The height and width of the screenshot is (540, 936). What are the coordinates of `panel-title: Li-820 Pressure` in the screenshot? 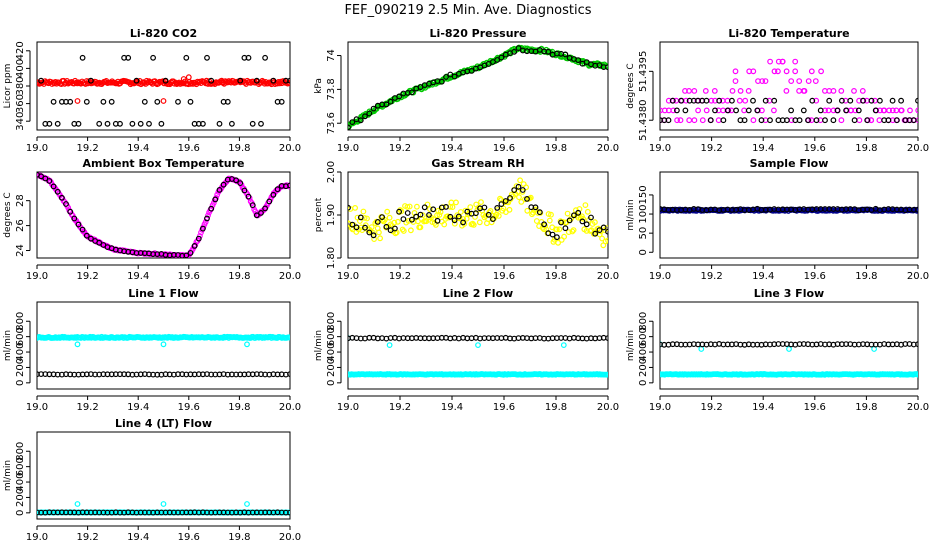 It's located at (478, 33).